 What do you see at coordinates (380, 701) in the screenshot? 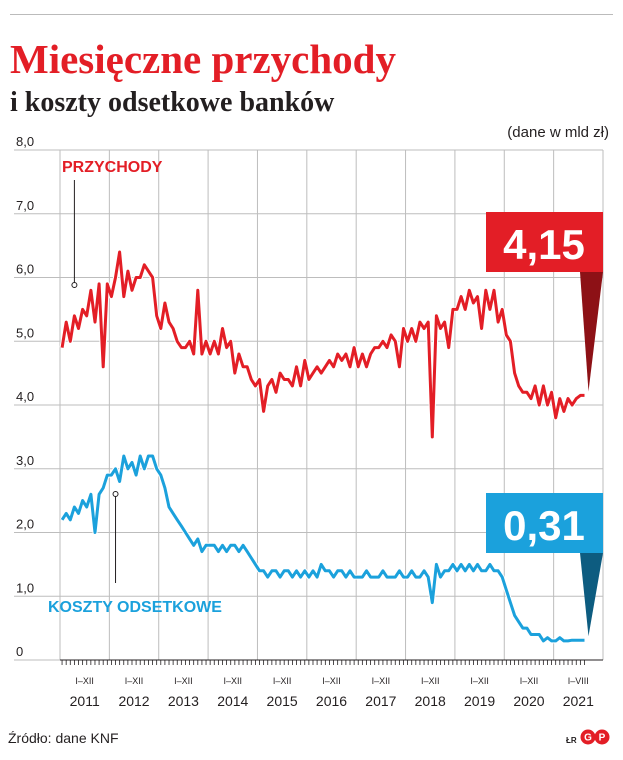
I see `year-label: 2017` at bounding box center [380, 701].